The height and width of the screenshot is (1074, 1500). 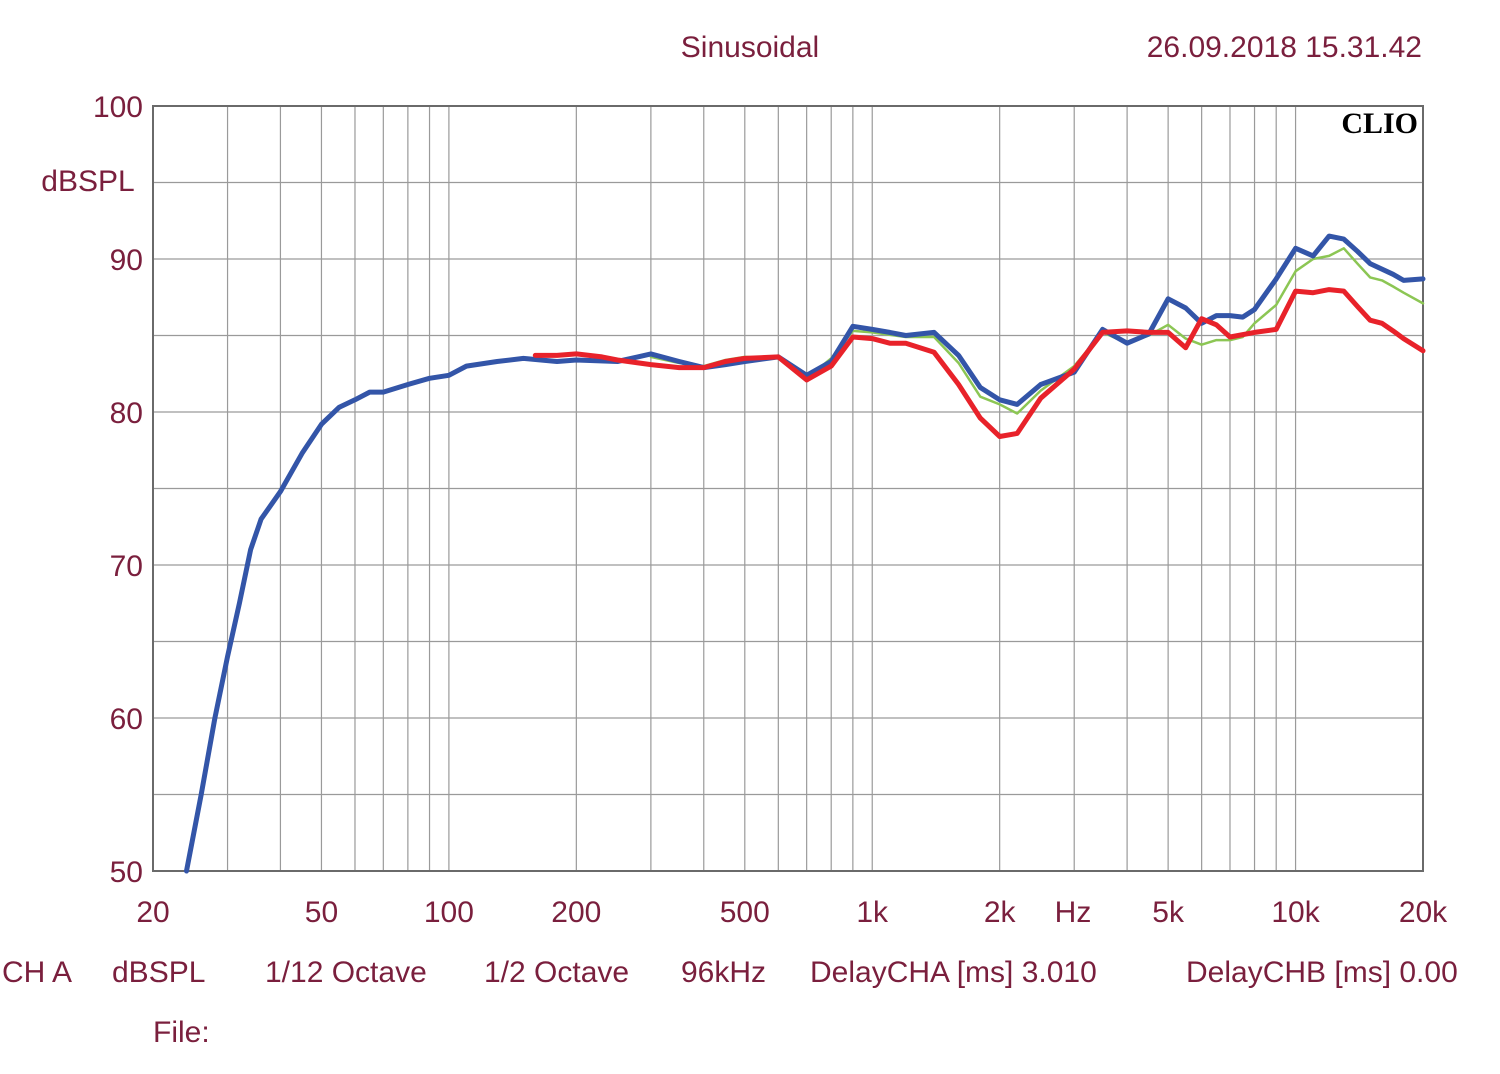 I want to click on x-tick-label: 20k, so click(x=1423, y=912).